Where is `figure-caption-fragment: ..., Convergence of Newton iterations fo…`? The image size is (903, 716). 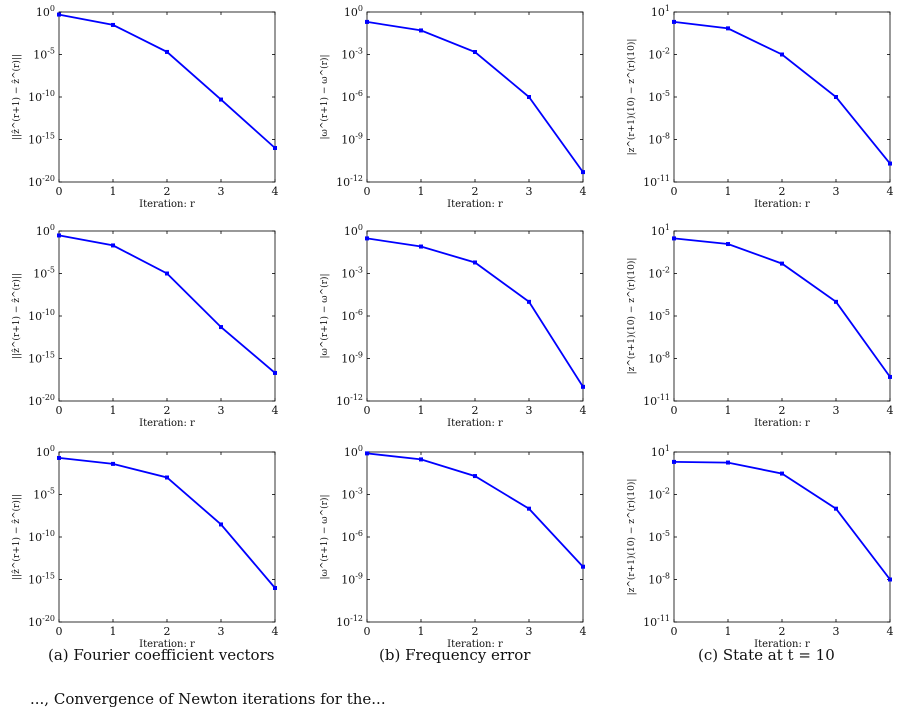
figure-caption-fragment: ..., Convergence of Newton iterations fo… is located at coordinates (208, 699).